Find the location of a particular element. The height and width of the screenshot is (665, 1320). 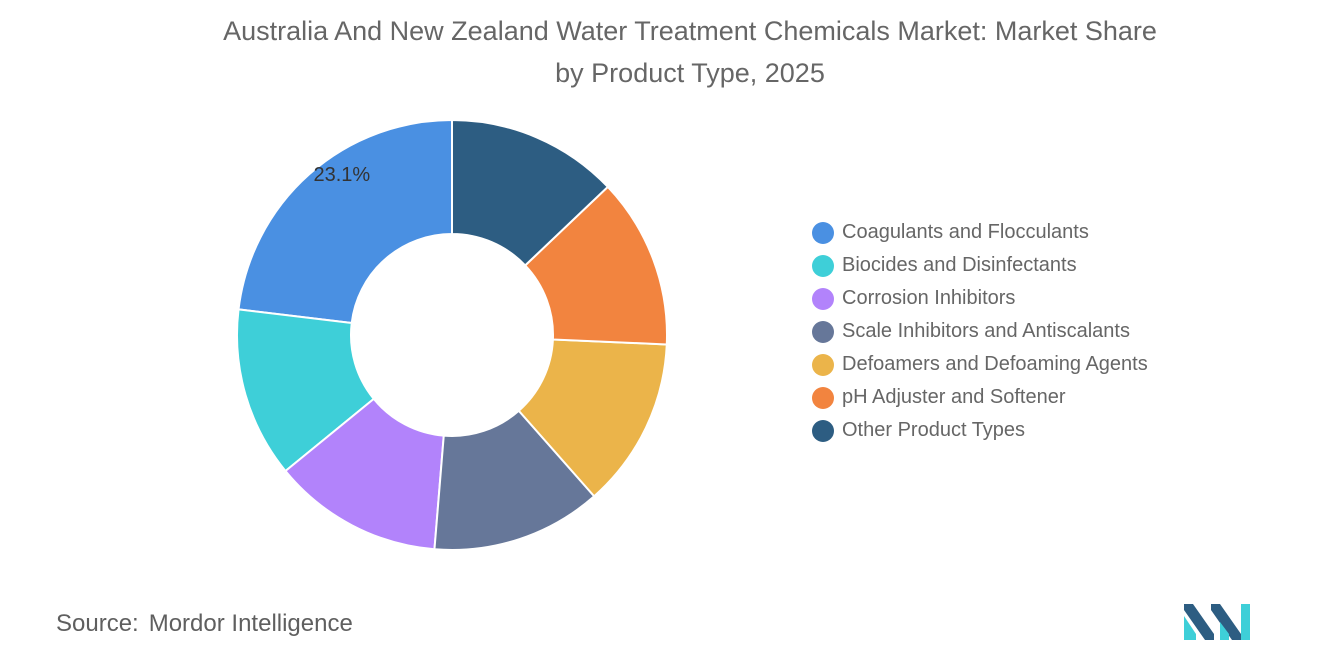

legend-label: Scale Inhibitors and Antiscalants is located at coordinates (986, 331).